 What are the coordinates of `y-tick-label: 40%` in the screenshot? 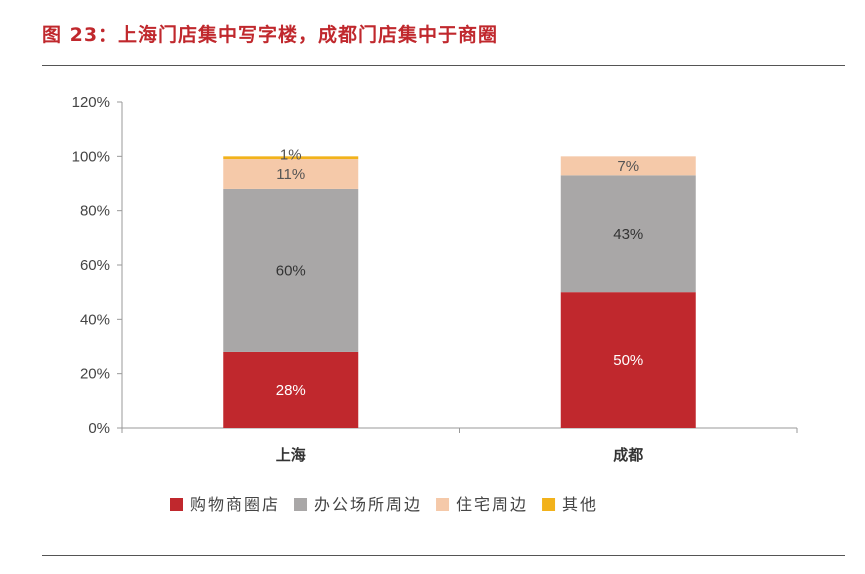 It's located at (95, 319).